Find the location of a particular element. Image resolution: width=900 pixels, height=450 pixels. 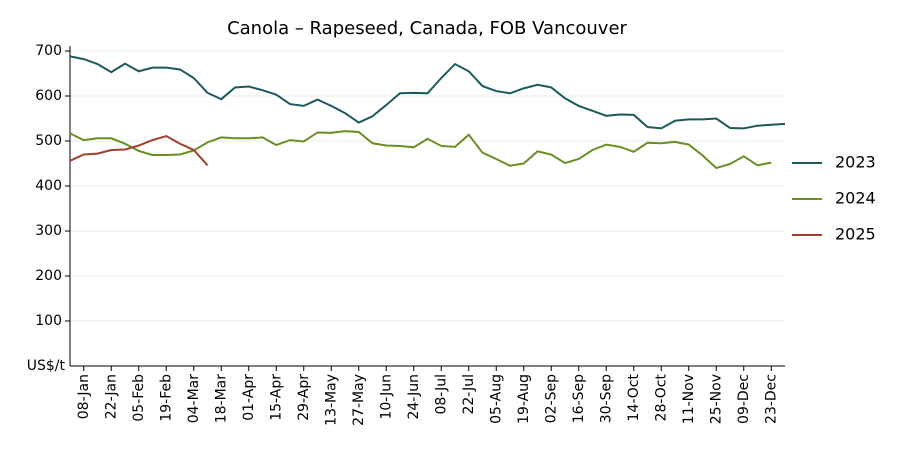

x-tick-label: 24-Jun is located at coordinates (414, 397).